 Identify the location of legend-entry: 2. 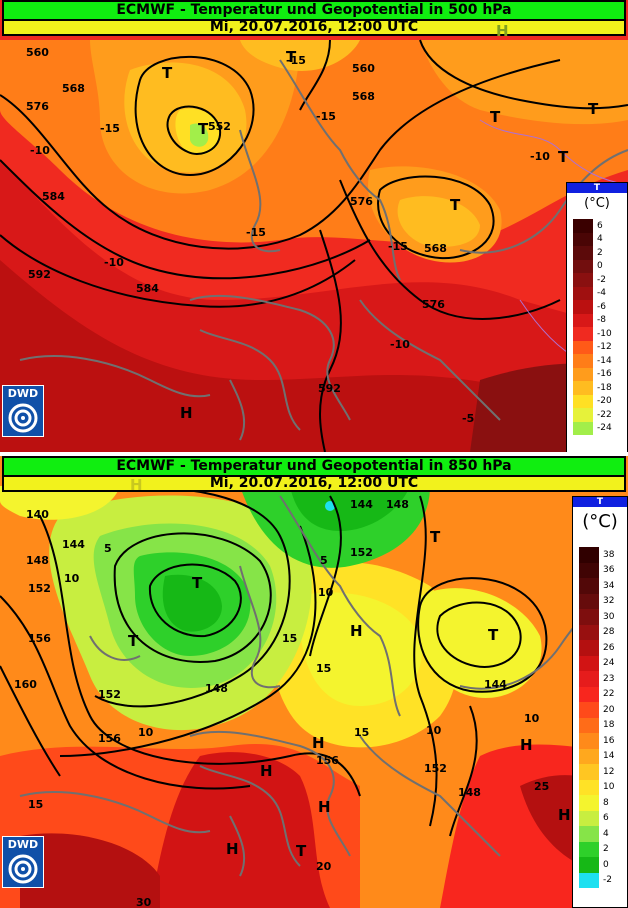
(594, 849).